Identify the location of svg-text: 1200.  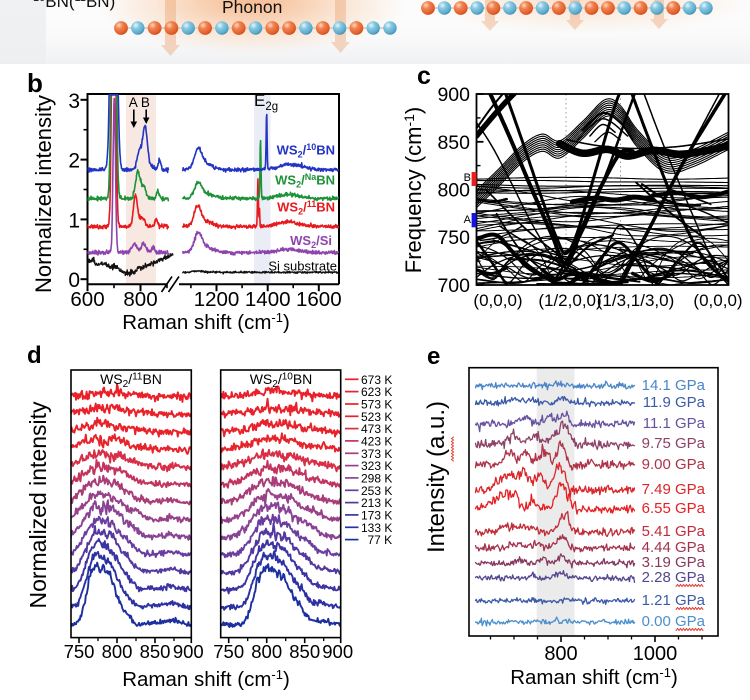
(217, 299).